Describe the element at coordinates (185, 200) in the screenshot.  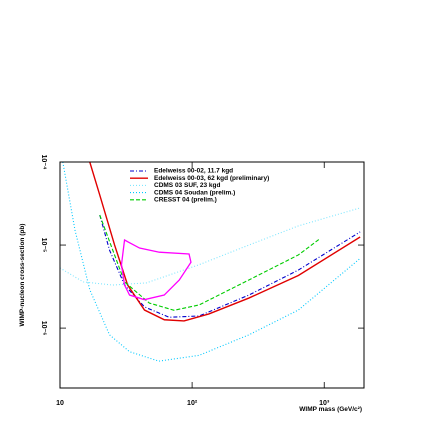
I see `legend-label: CRESST 04 (prelim.)` at that location.